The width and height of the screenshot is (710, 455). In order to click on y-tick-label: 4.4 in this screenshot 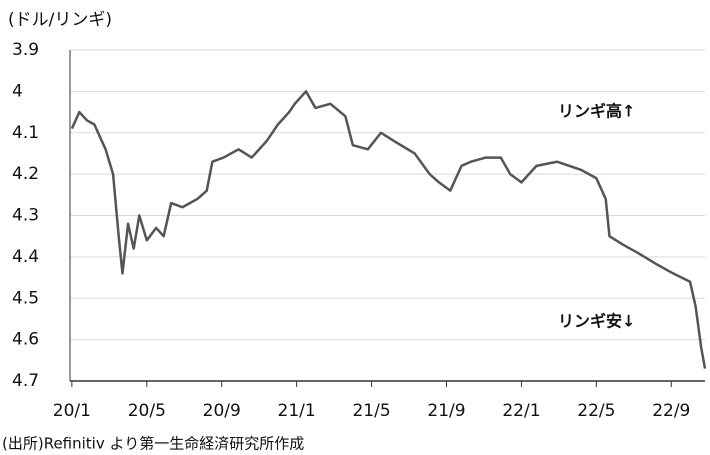, I will do `click(25, 257)`.